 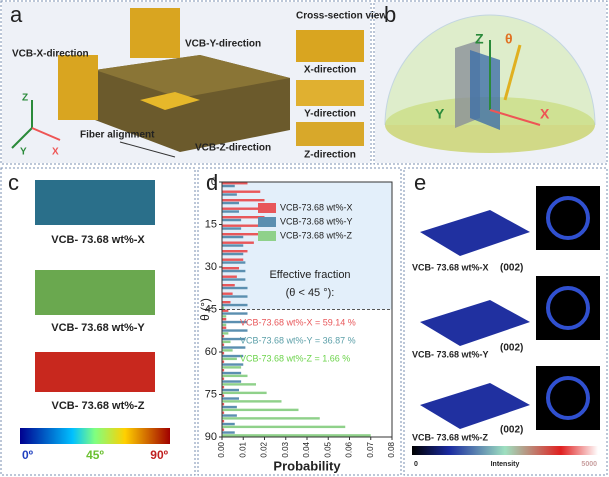 What do you see at coordinates (316, 207) in the screenshot?
I see `legend-label: VCB-73.68 wt%-X` at bounding box center [316, 207].